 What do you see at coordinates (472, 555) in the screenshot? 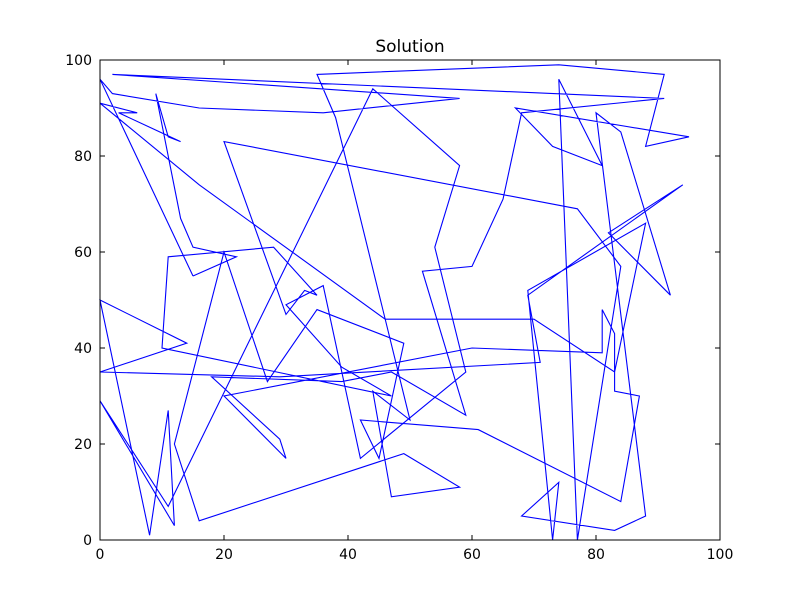
I see `x-tick-label: 60` at bounding box center [472, 555].